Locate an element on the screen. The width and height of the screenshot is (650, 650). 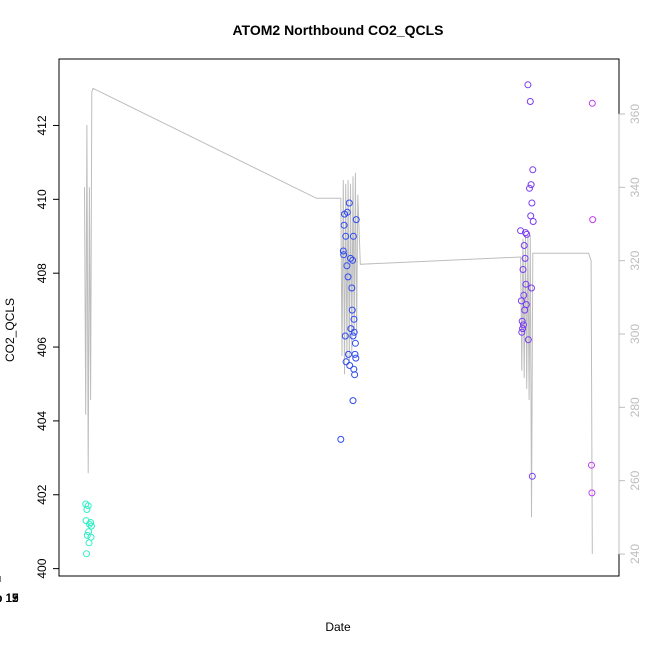
y2-tick-label: 240 is located at coordinates (635, 554).